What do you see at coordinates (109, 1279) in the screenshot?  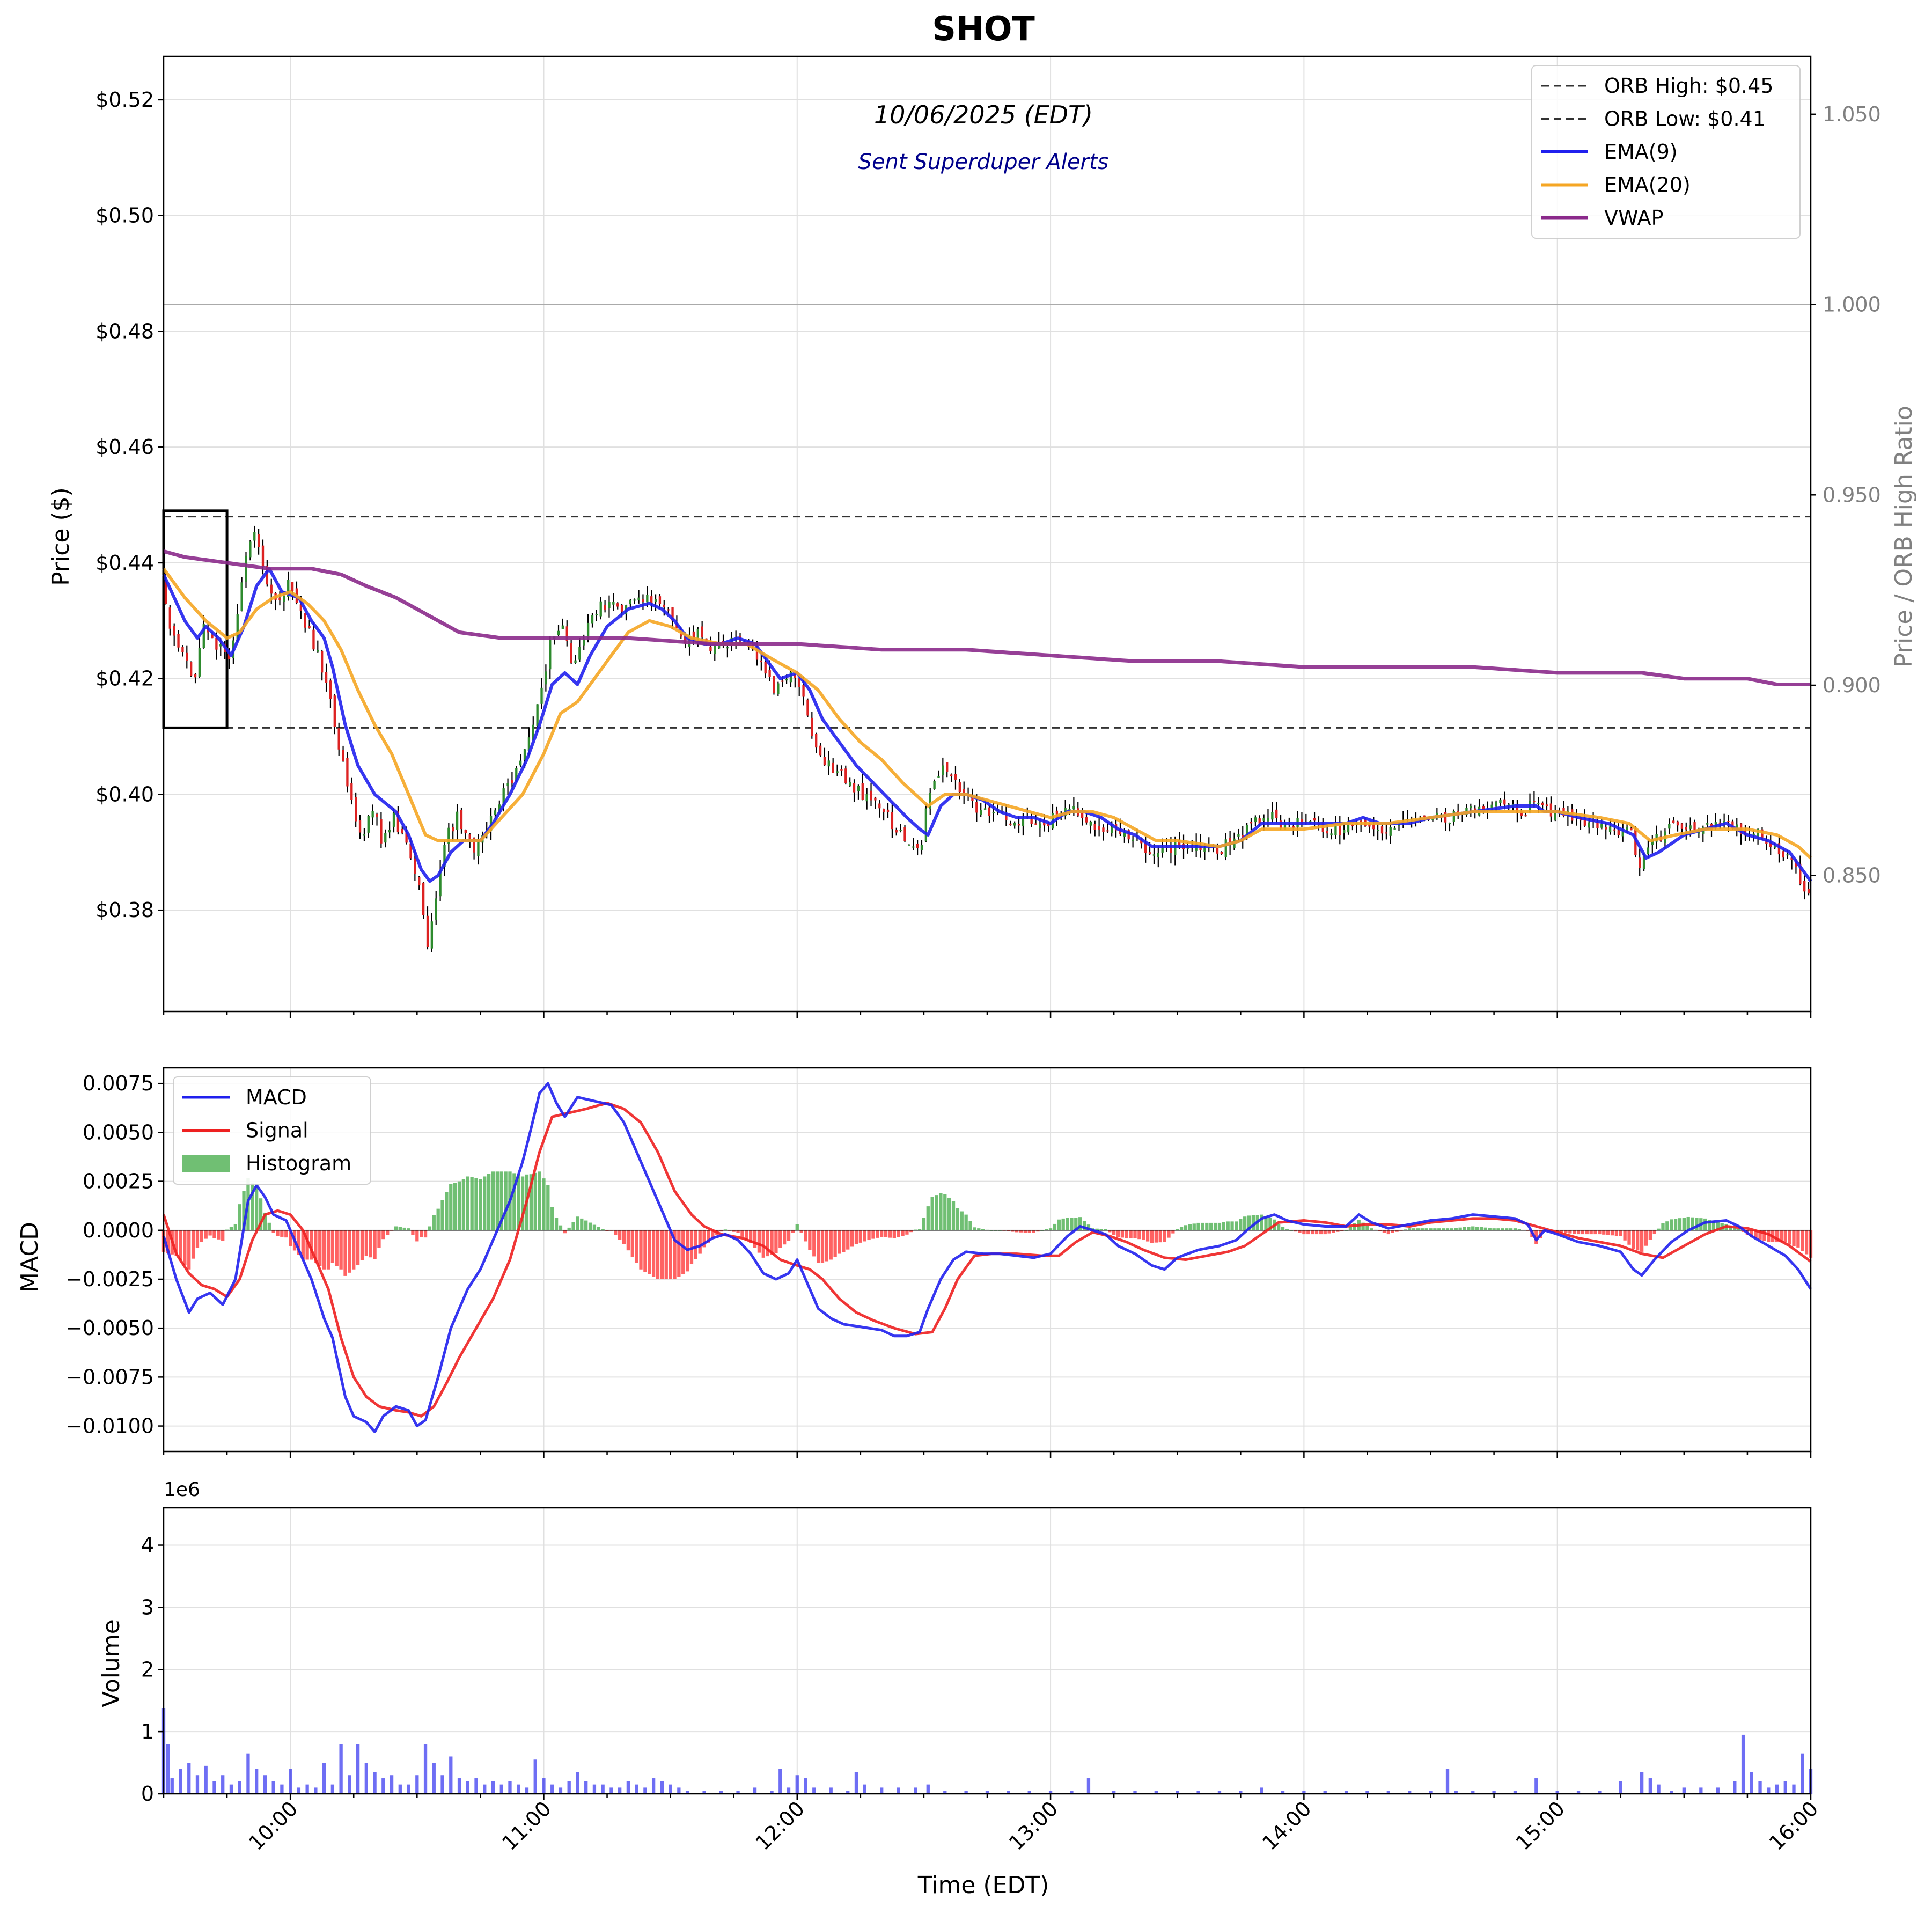 I see `y-tick-label: −0.0025` at bounding box center [109, 1279].